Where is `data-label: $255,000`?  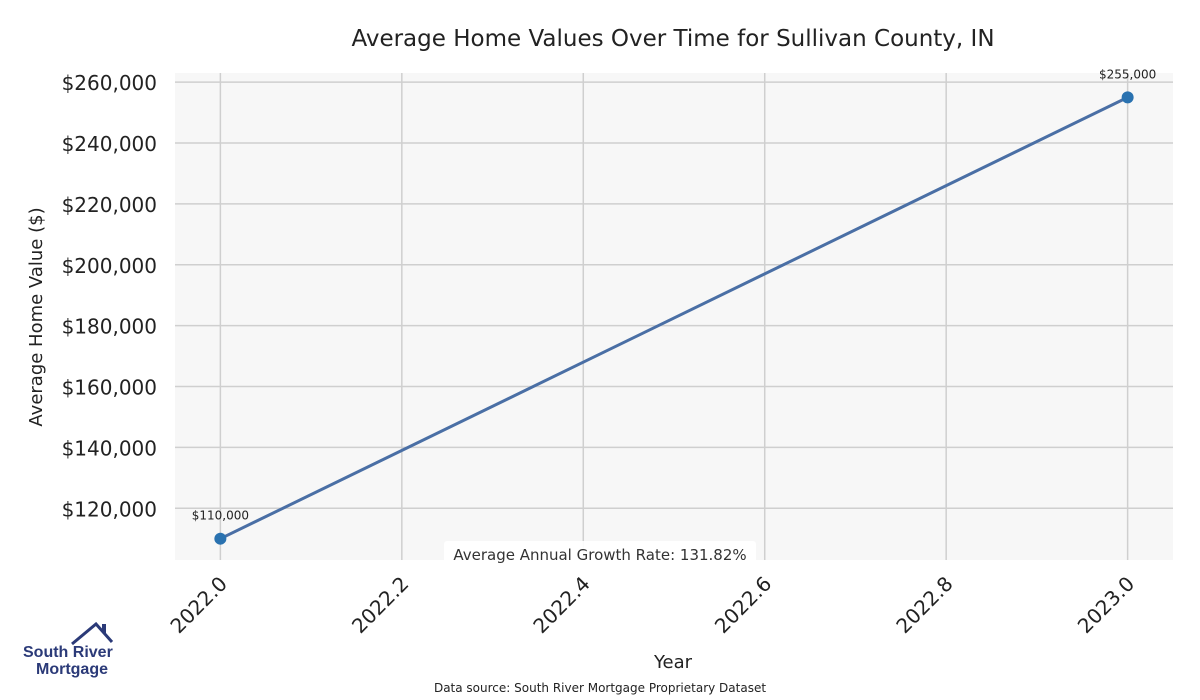
data-label: $255,000 is located at coordinates (1127, 74).